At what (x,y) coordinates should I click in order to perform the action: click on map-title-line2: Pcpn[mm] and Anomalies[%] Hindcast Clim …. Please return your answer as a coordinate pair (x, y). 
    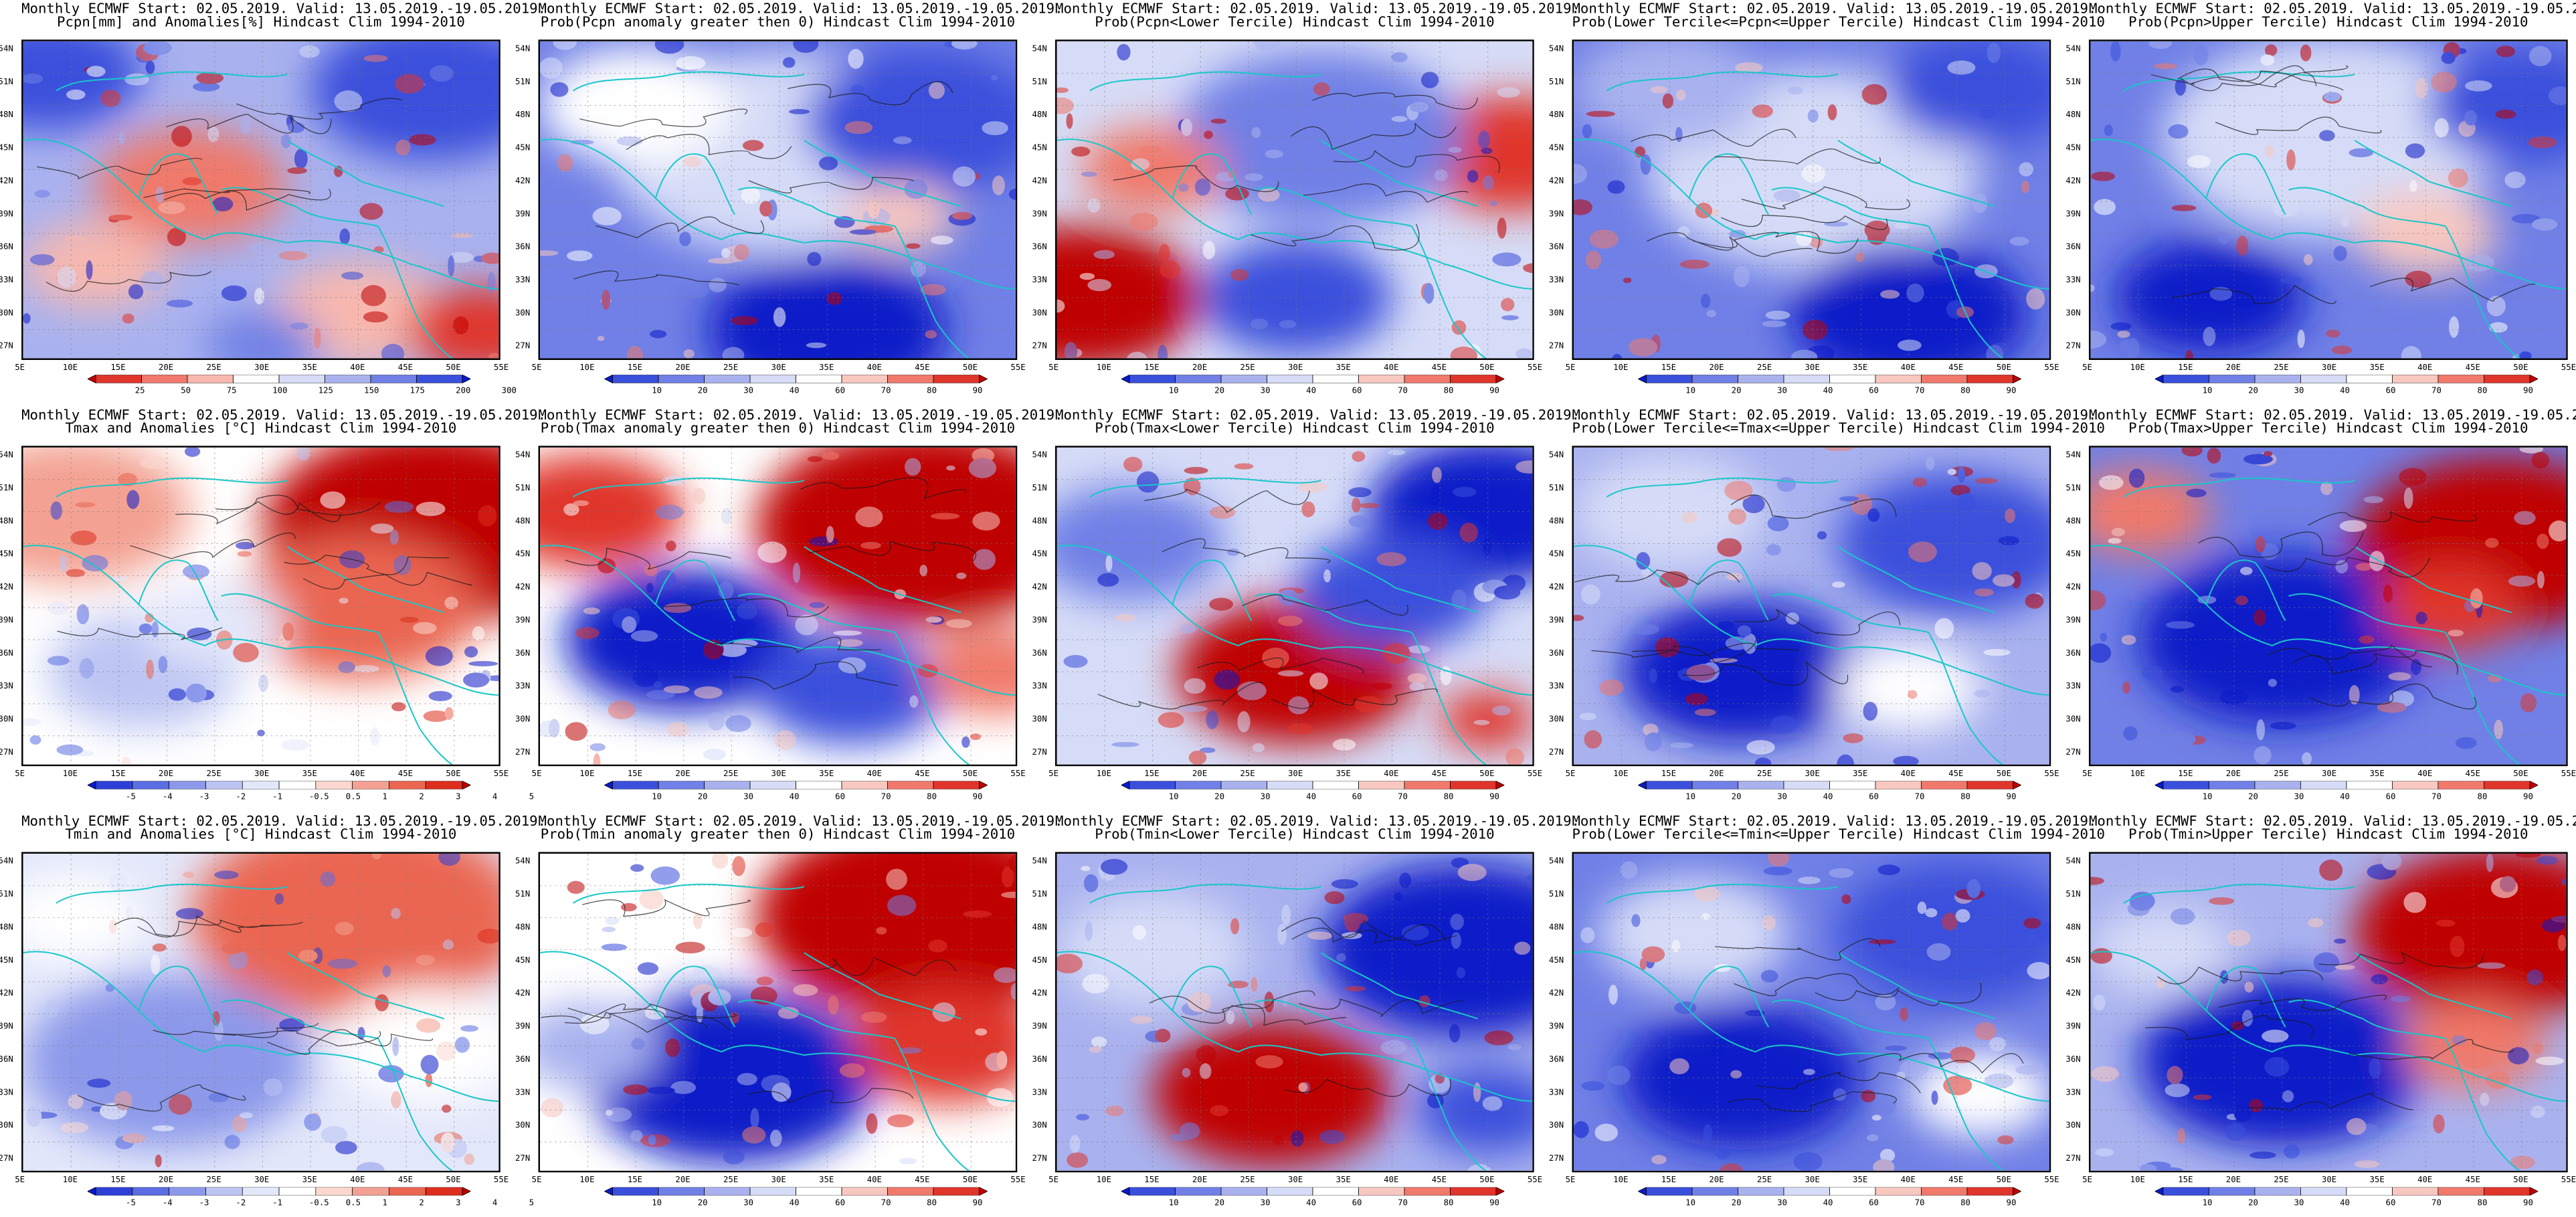
    Looking at the image, I should click on (261, 20).